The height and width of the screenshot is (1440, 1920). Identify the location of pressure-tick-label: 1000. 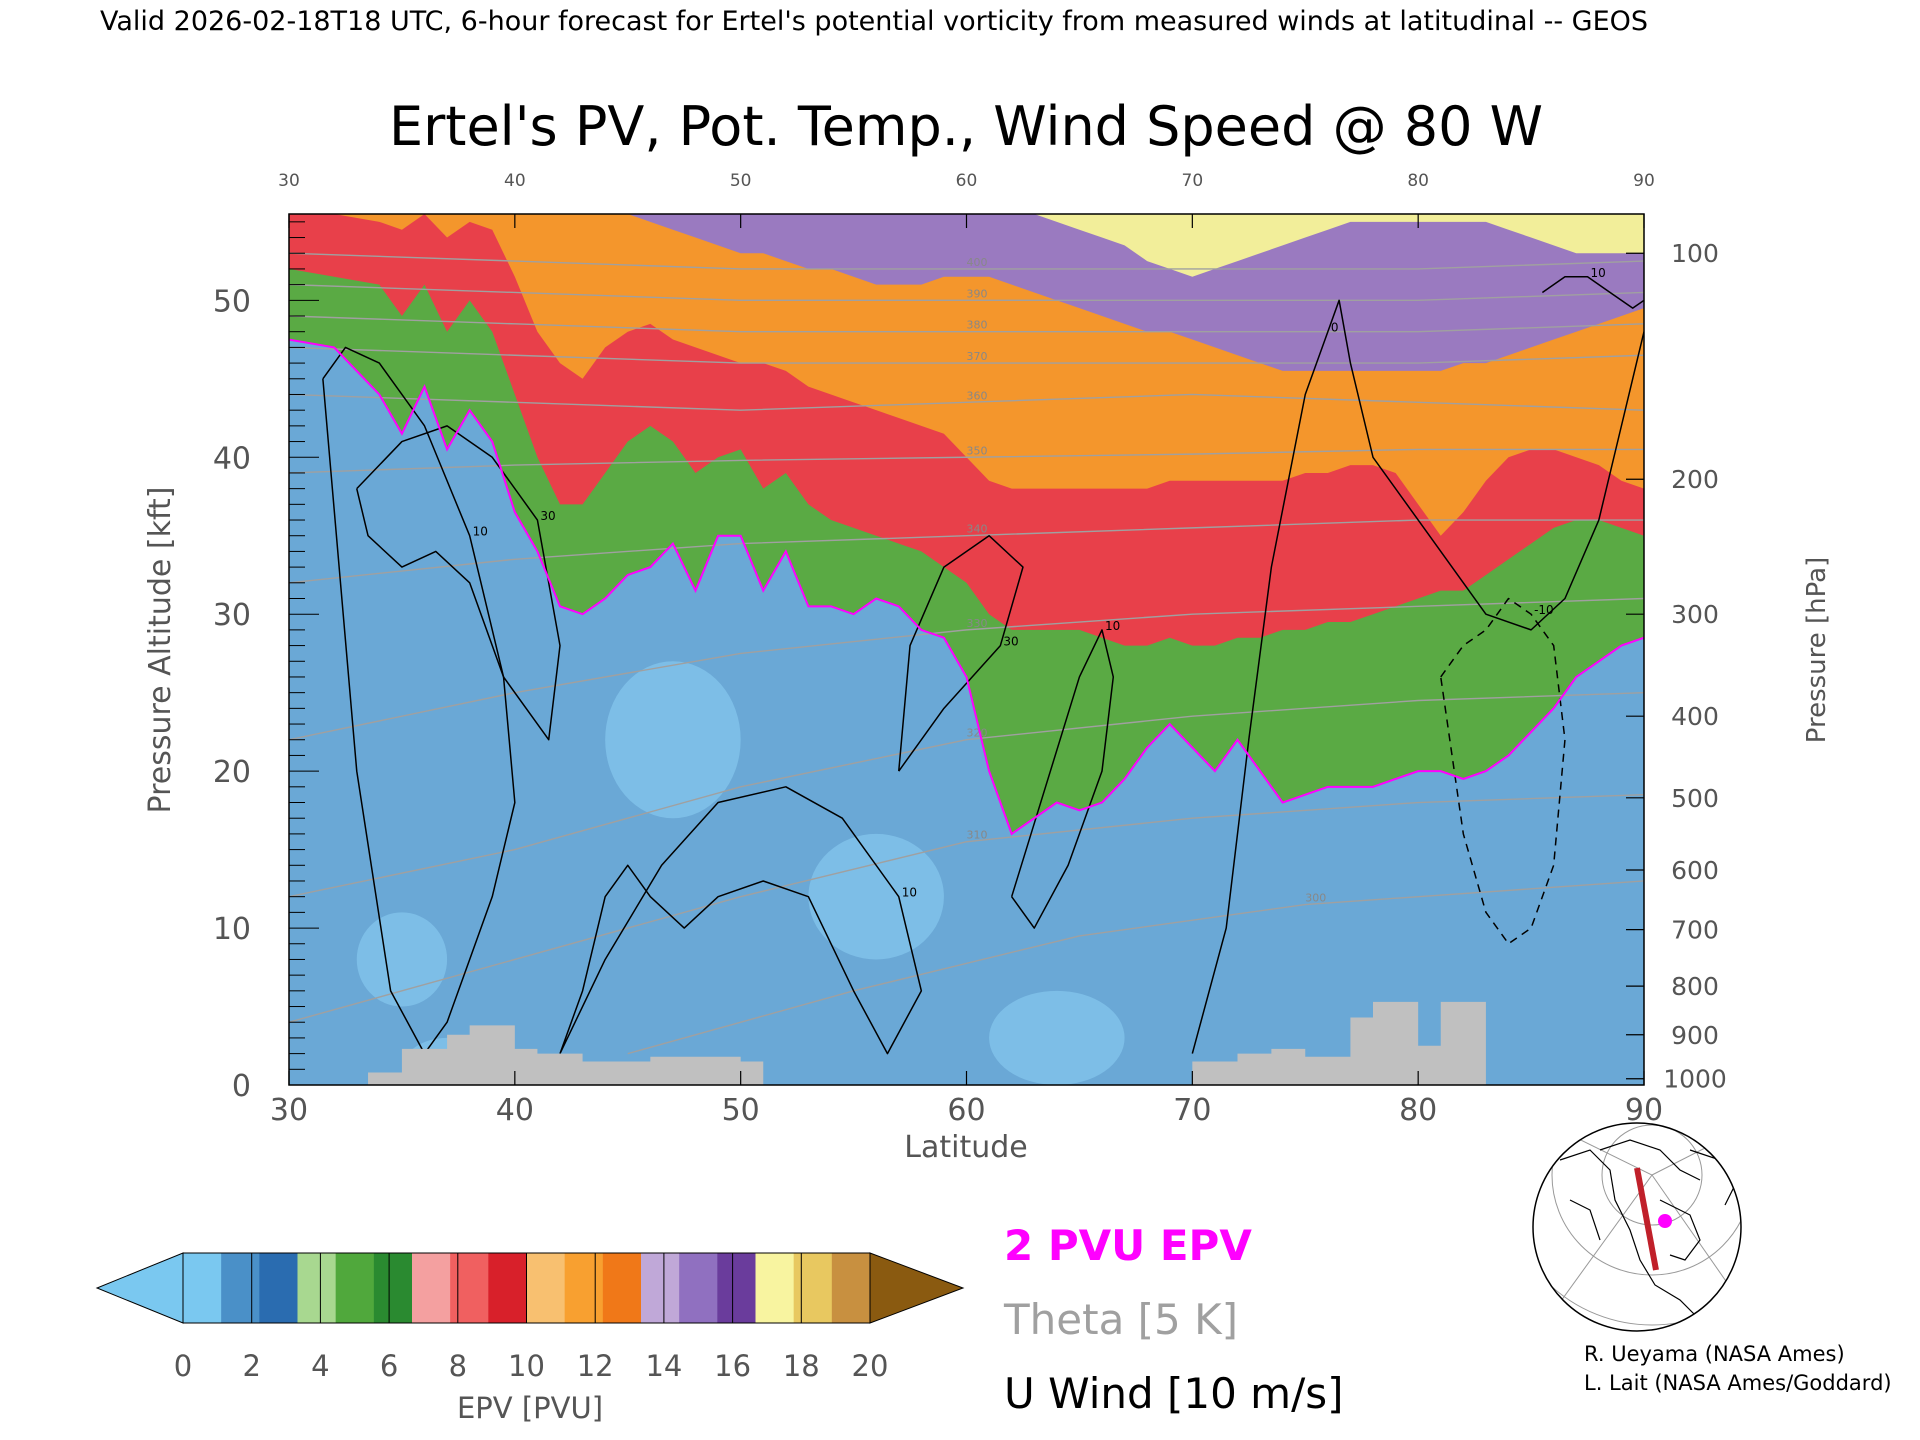
(1695, 1079).